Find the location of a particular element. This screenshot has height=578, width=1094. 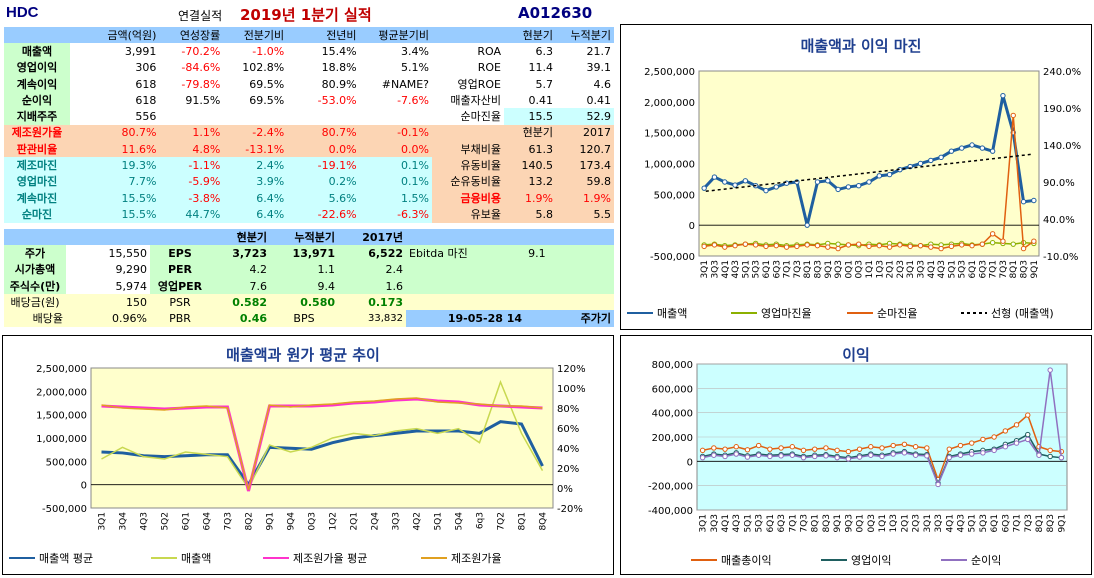

table-row: 영업ROE 5.7 4.6 is located at coordinates (523, 84).